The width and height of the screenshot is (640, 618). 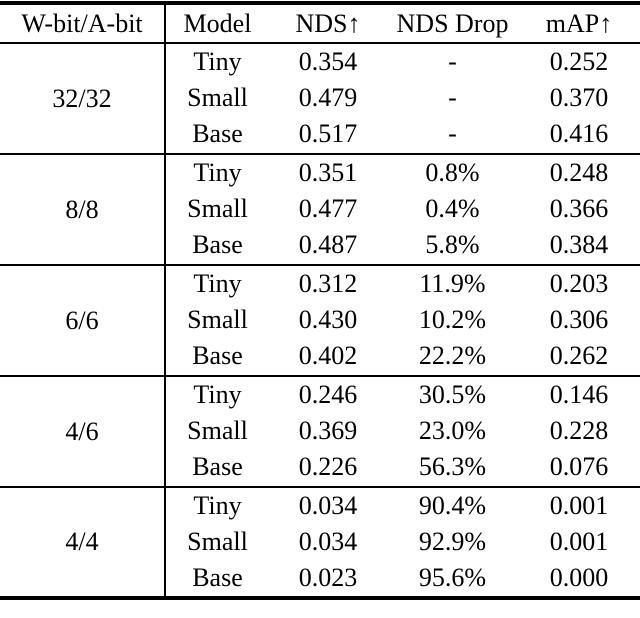 I want to click on nds-cell: 0.226, so click(x=328, y=466).